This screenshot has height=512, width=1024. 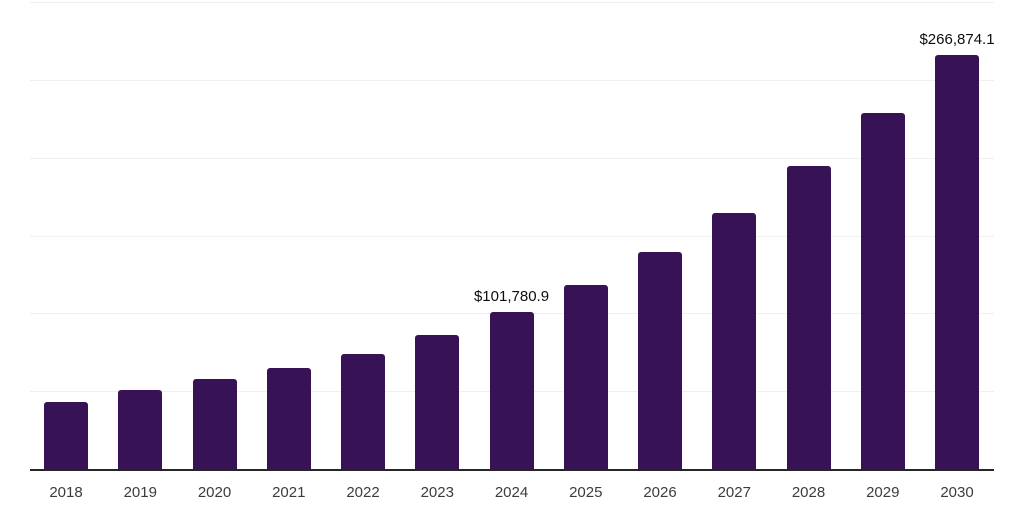 I want to click on x-tick-2024: 2024, so click(x=511, y=492).